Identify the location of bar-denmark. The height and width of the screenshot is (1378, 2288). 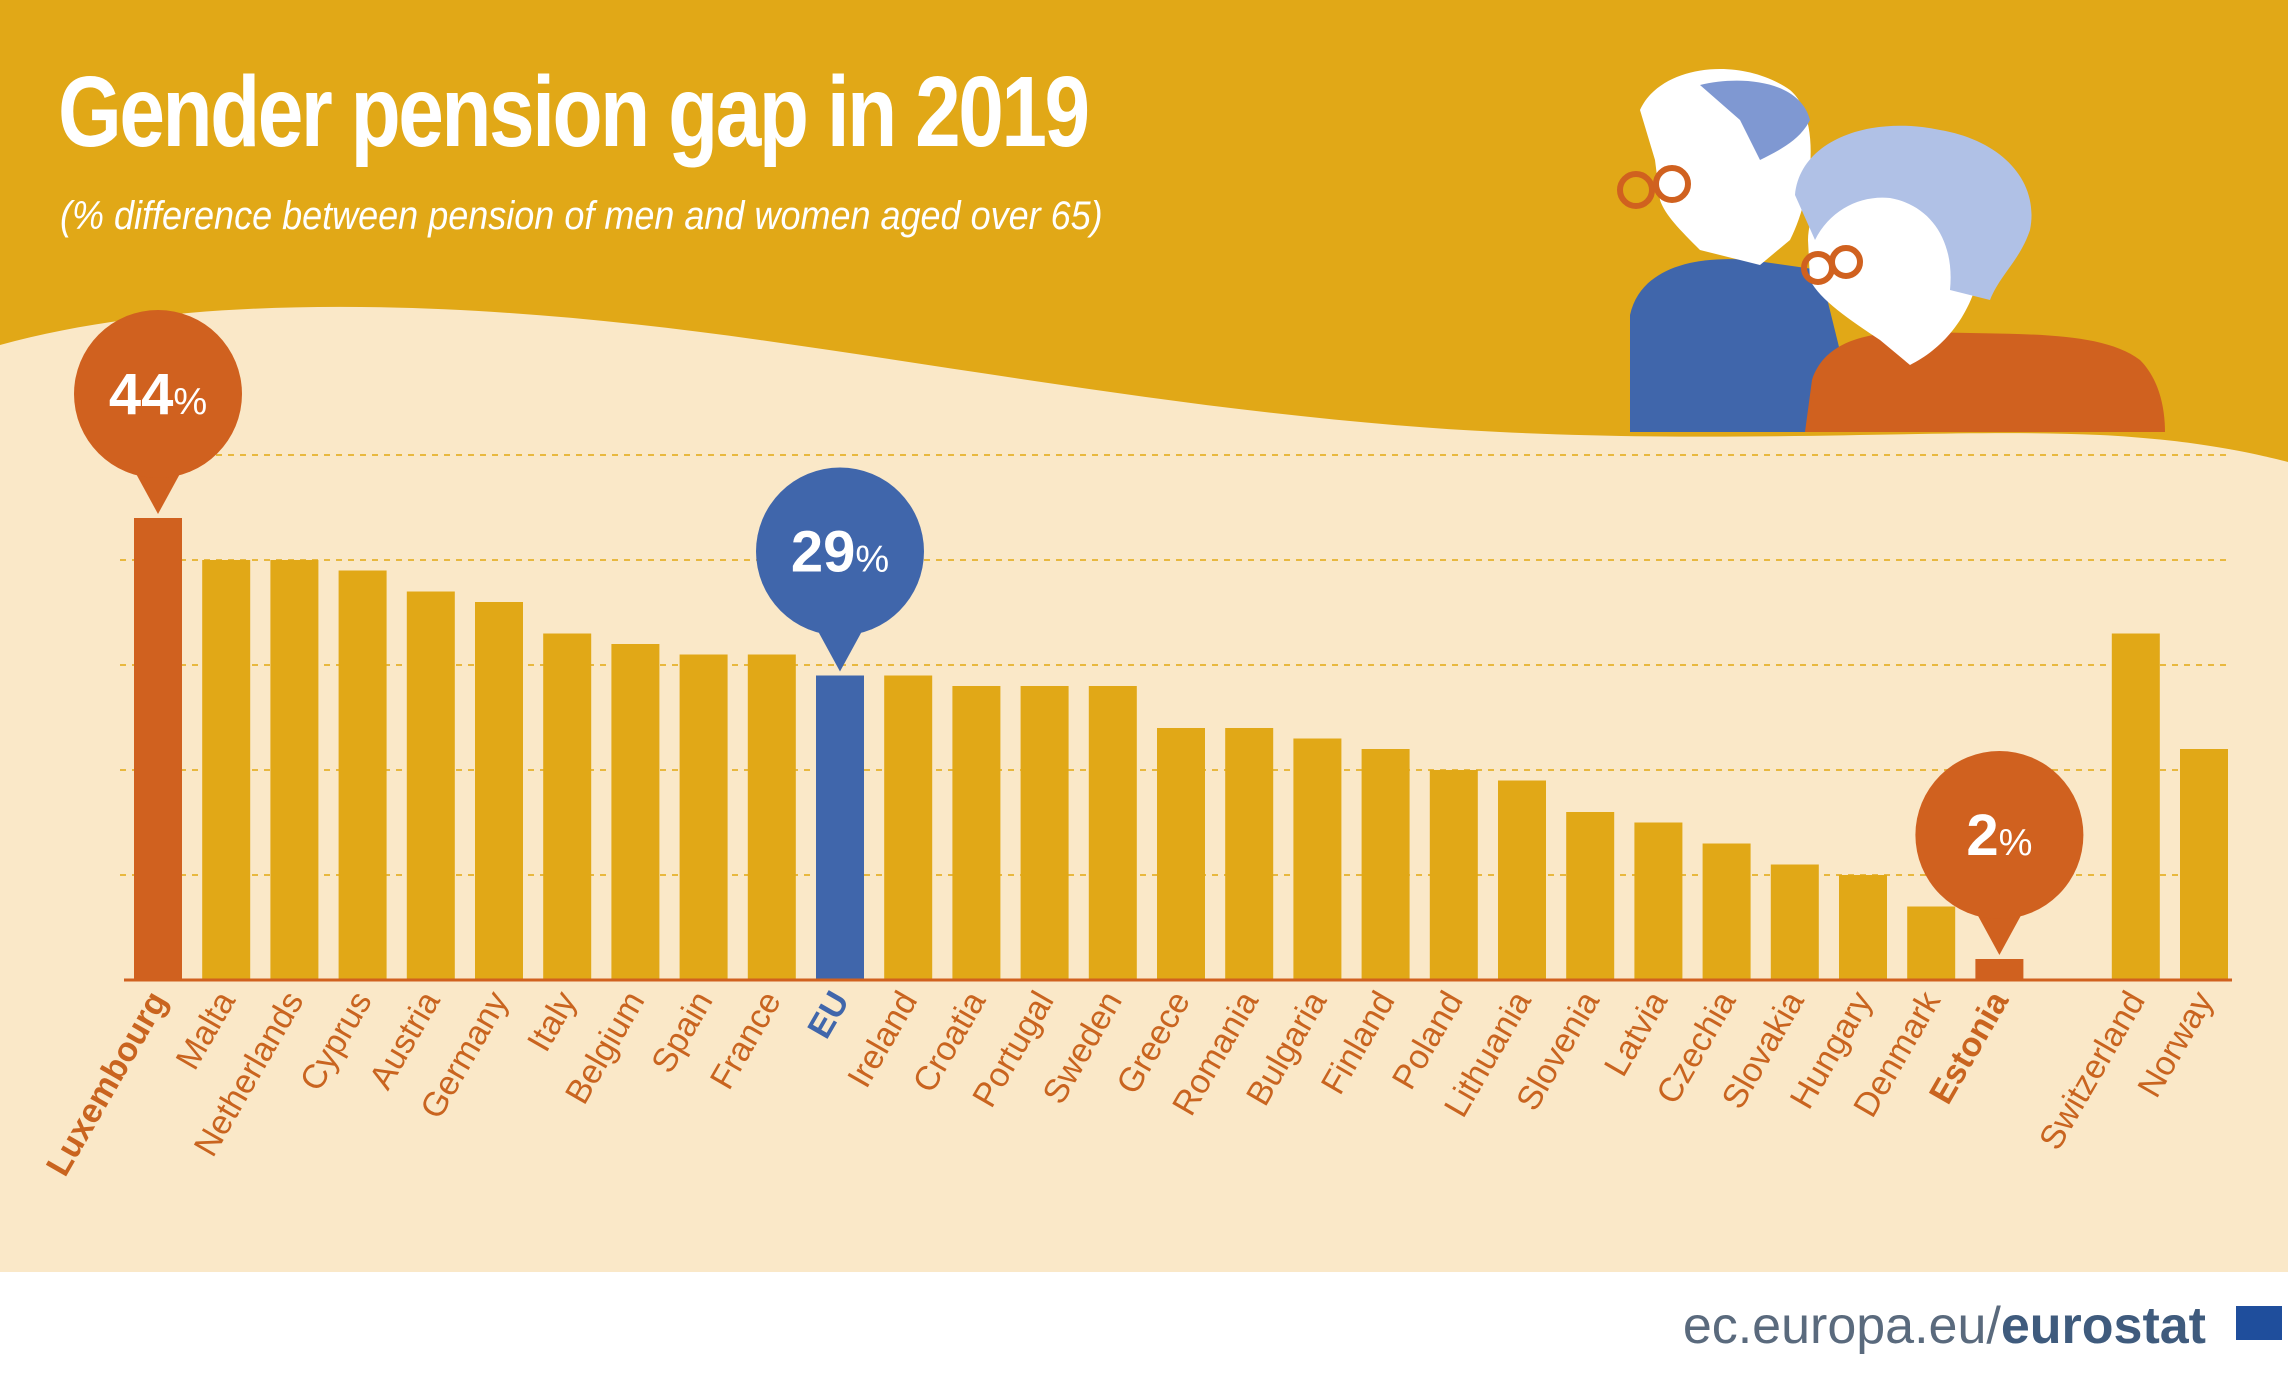
(1931, 943).